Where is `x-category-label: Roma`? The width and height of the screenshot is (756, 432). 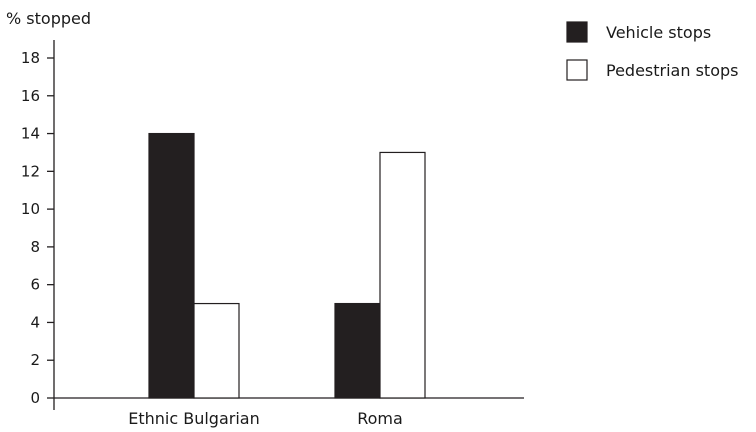 x-category-label: Roma is located at coordinates (380, 418).